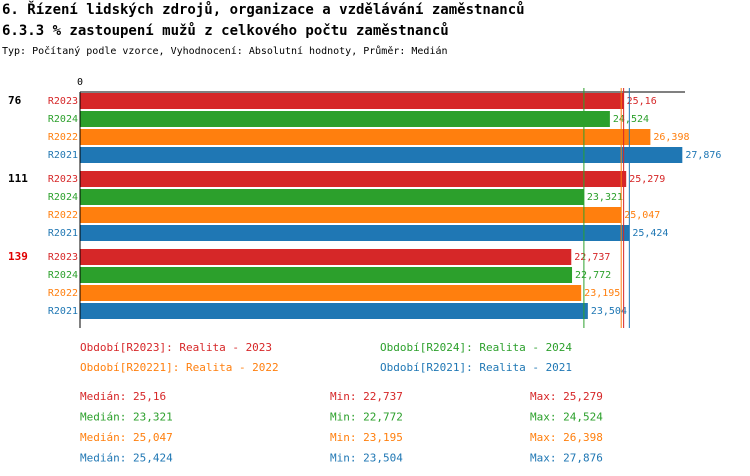 The image size is (750, 476). What do you see at coordinates (642, 215) in the screenshot?
I see `value-label: 25,047` at bounding box center [642, 215].